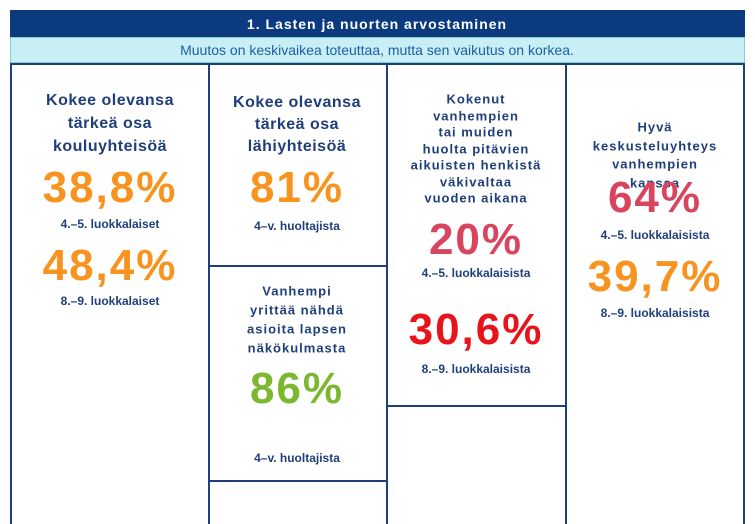 The height and width of the screenshot is (524, 755). Describe the element at coordinates (297, 291) in the screenshot. I see `panel-title: Vanhempi` at that location.